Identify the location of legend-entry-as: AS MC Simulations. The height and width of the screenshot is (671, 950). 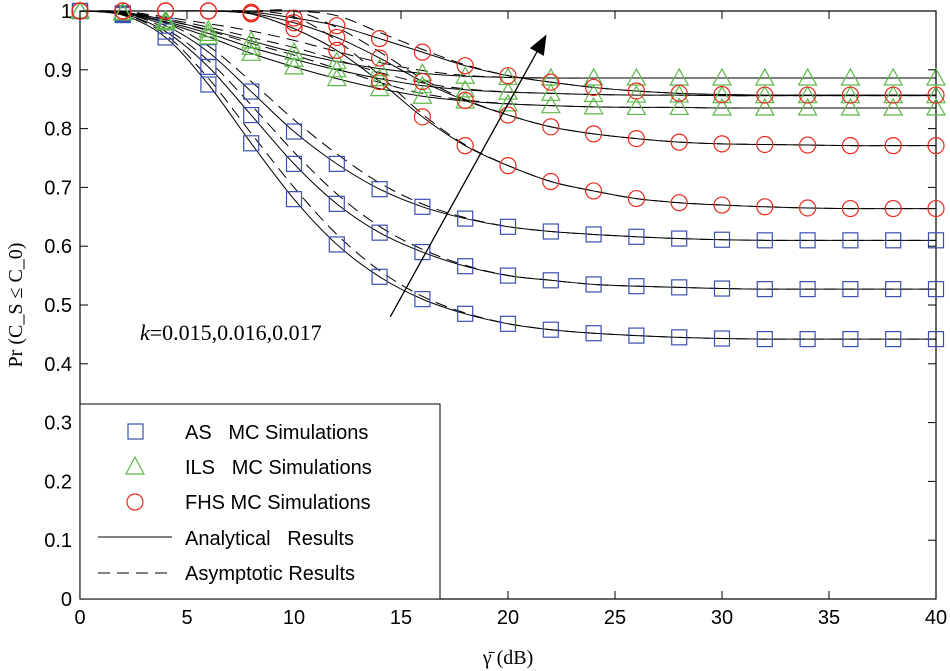
(247, 433).